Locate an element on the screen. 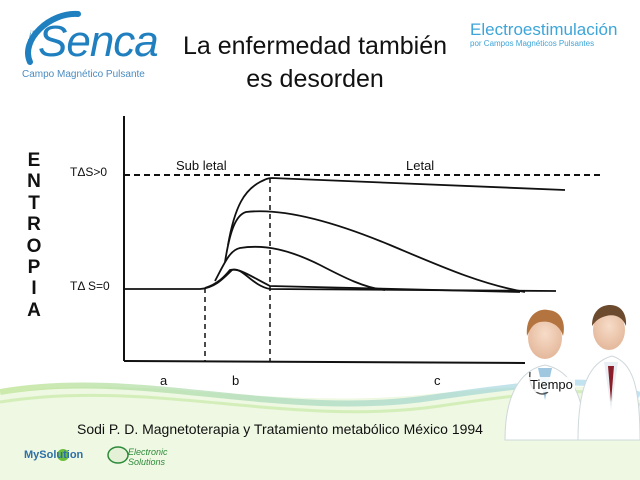  logo-name: Senca is located at coordinates (98, 41).